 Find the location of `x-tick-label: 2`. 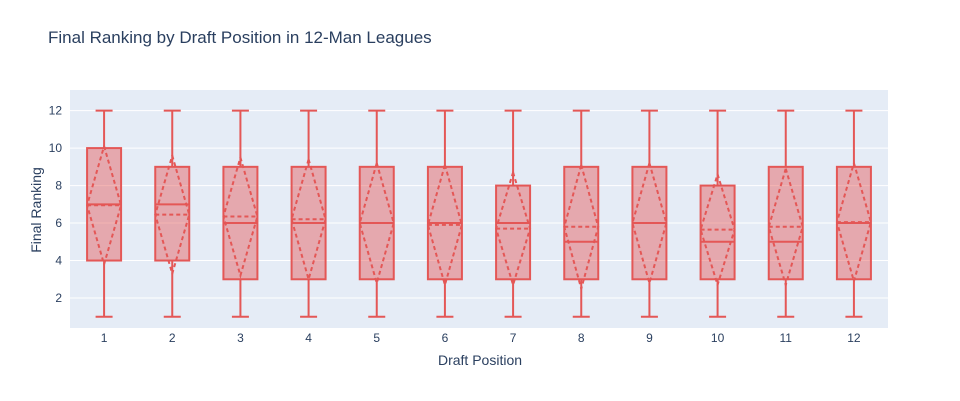

x-tick-label: 2 is located at coordinates (172, 338).